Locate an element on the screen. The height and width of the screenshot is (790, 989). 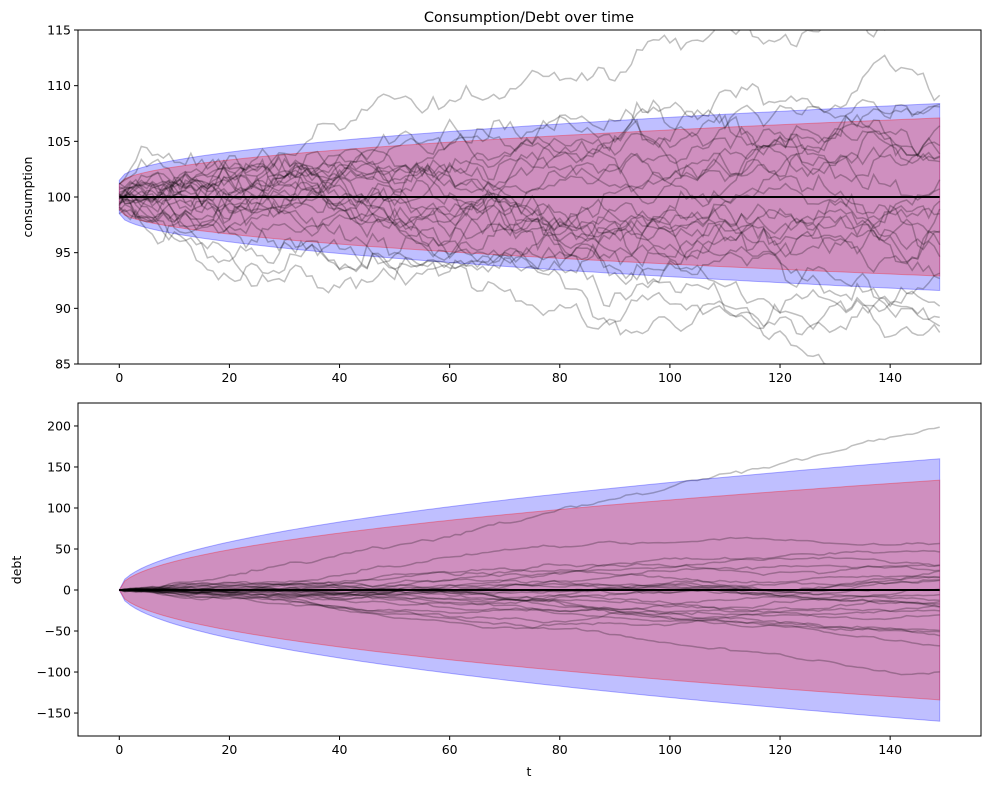
y-tick-label: −50 is located at coordinates (58, 631).